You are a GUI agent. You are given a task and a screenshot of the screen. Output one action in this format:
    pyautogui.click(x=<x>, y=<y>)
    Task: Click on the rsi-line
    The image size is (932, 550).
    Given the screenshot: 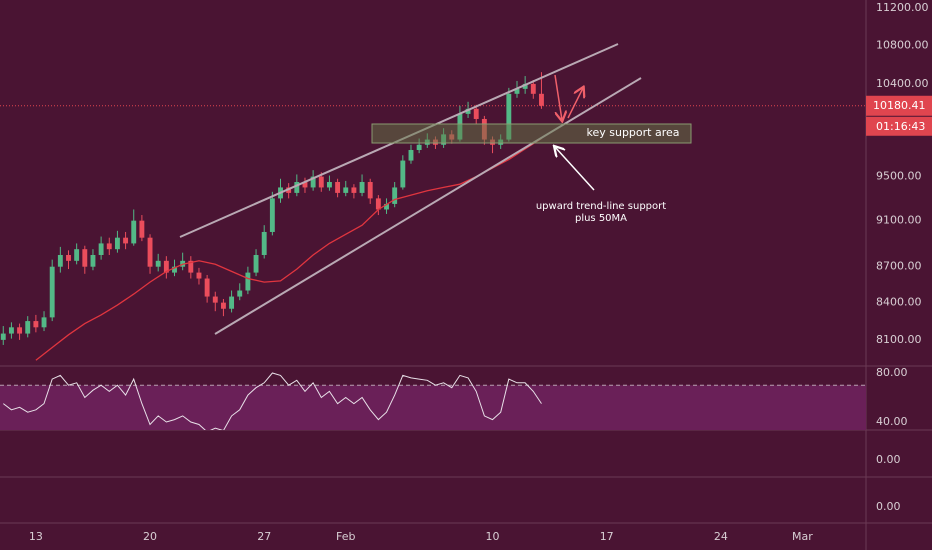 What is the action you would take?
    pyautogui.click(x=272, y=401)
    